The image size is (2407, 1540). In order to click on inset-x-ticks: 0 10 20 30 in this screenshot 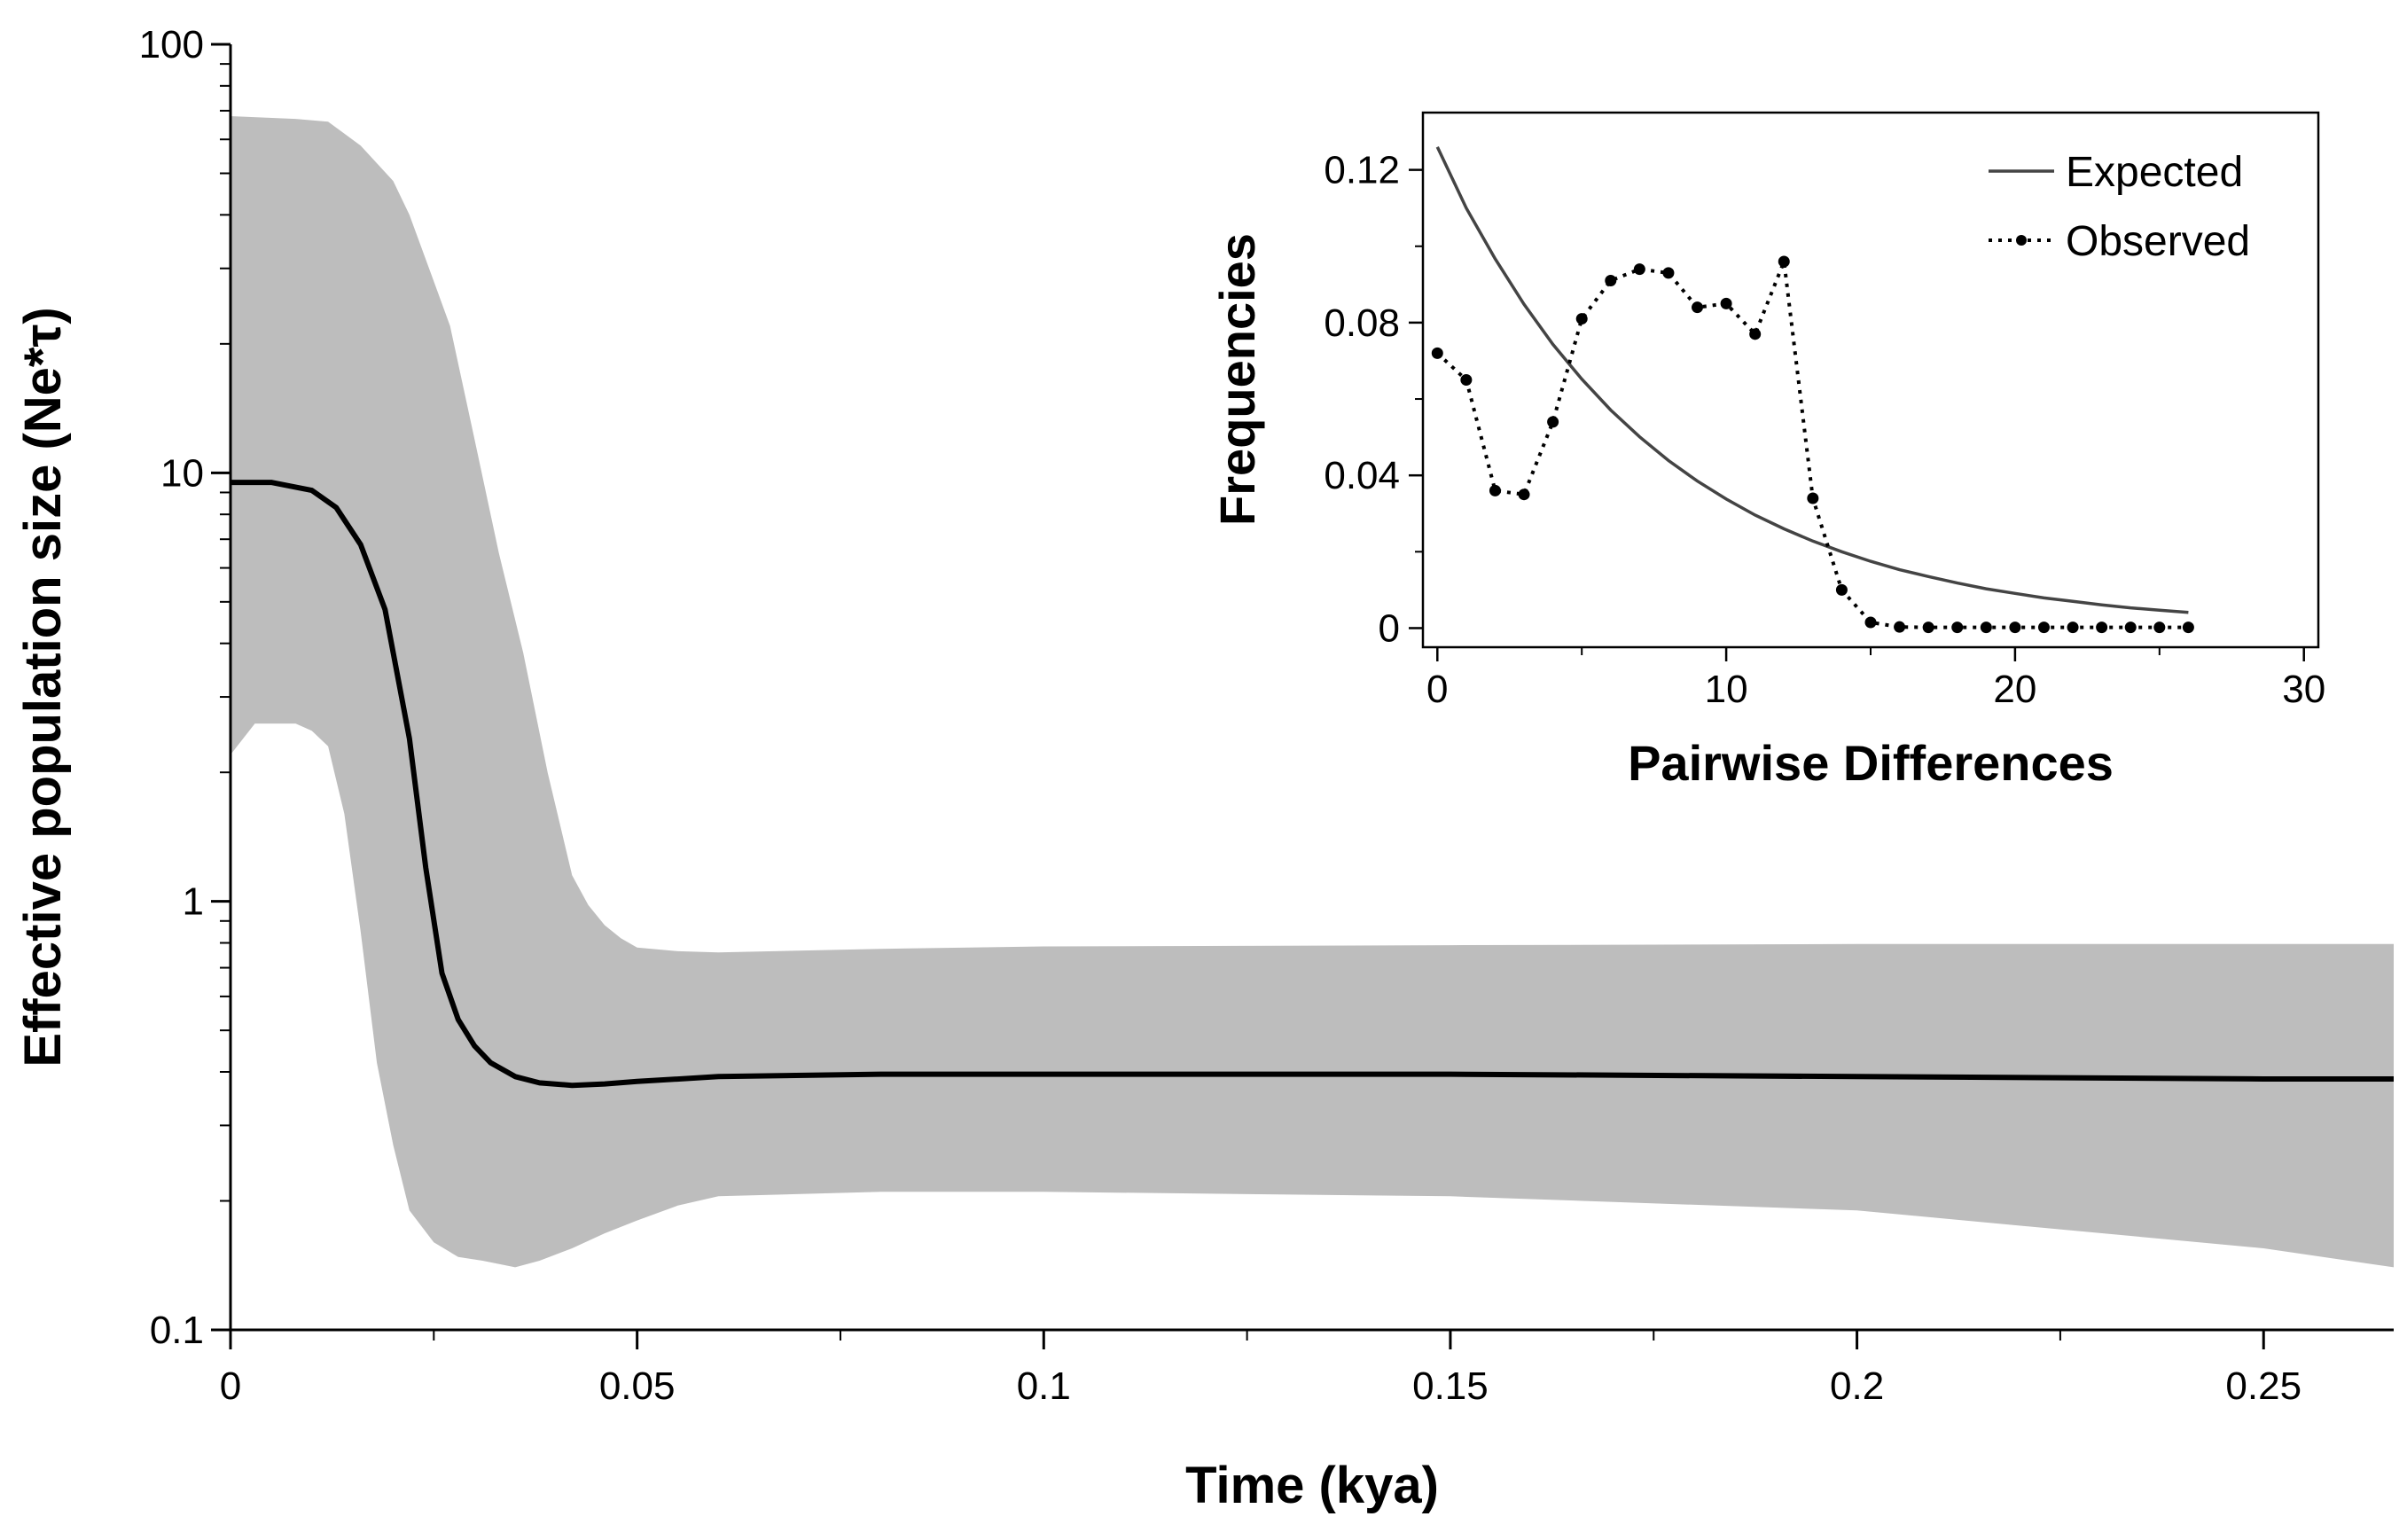, I will do `click(1876, 679)`.